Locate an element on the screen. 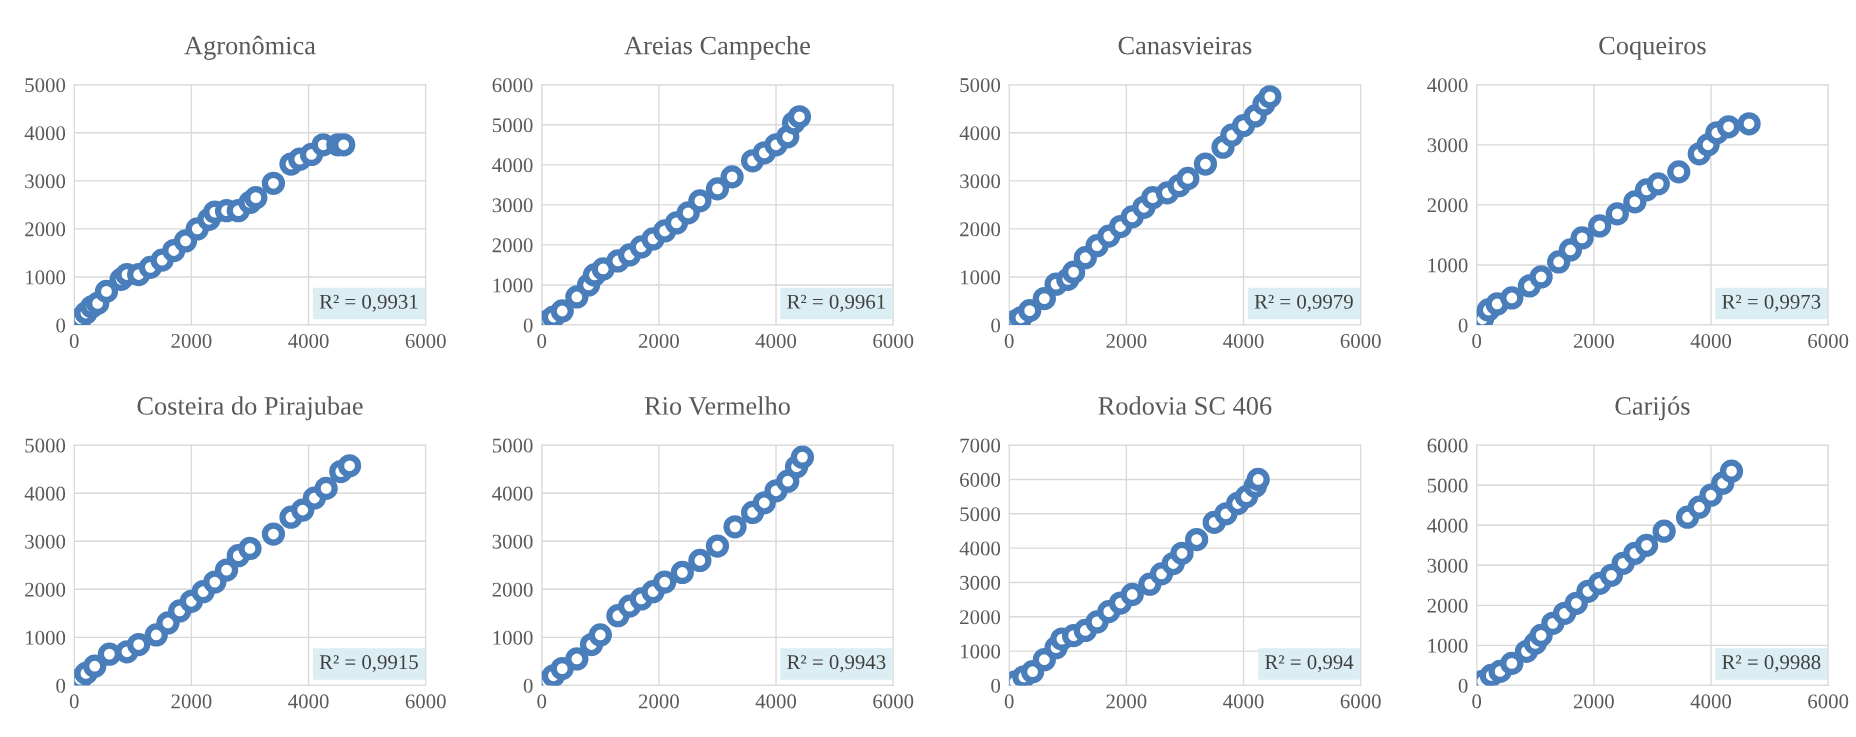 The image size is (1856, 737). annotation: R² = 0,9961 is located at coordinates (836, 303).